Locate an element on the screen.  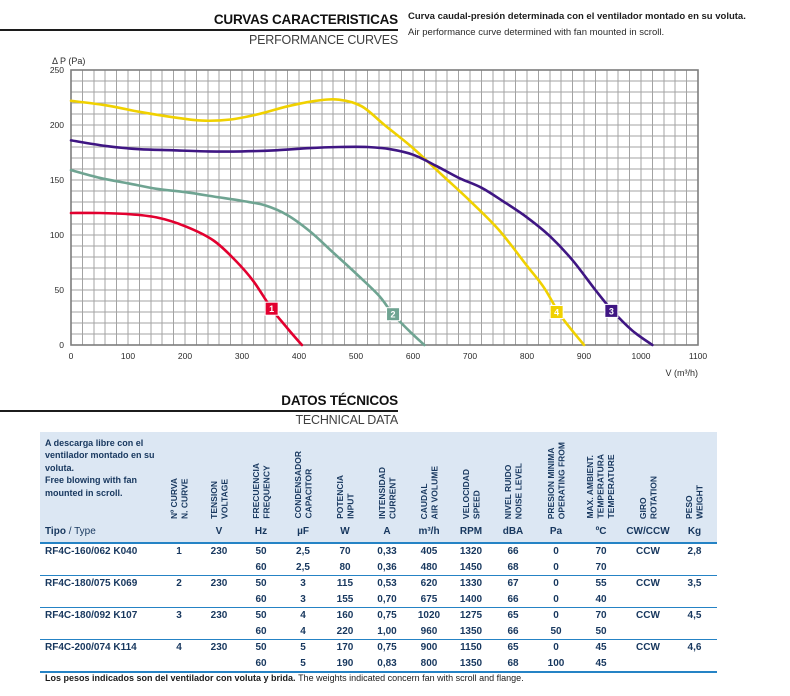
section2-rule is located at coordinates (199, 411).